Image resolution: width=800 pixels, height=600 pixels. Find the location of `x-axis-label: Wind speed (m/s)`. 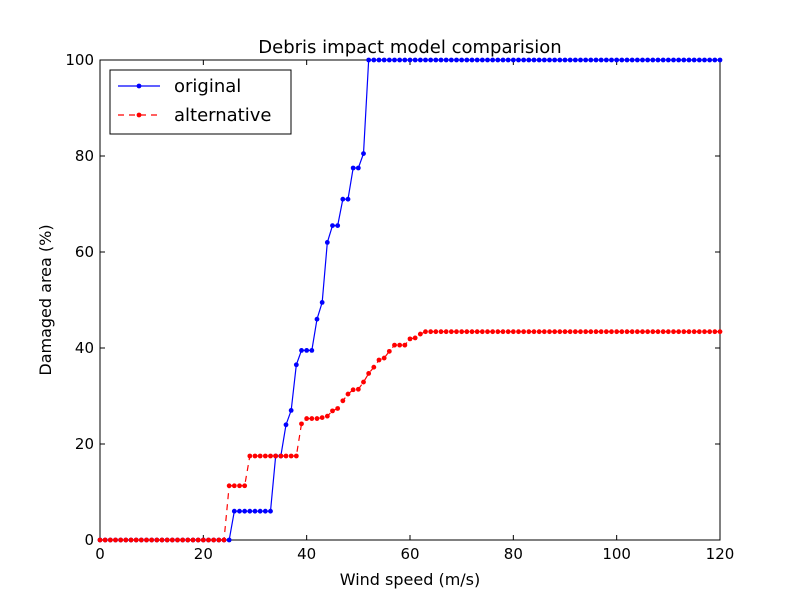

x-axis-label: Wind speed (m/s) is located at coordinates (410, 579).